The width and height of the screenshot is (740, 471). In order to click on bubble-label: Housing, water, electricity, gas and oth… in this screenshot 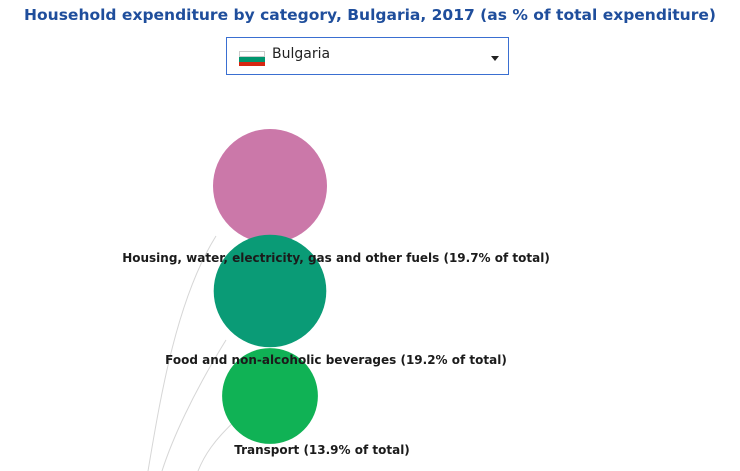, I will do `click(336, 258)`.